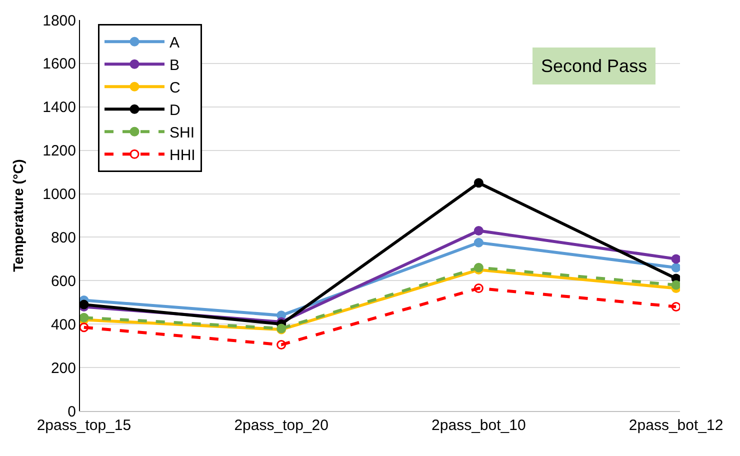 This screenshot has height=456, width=740. Describe the element at coordinates (175, 65) in the screenshot. I see `legend-label: B` at that location.